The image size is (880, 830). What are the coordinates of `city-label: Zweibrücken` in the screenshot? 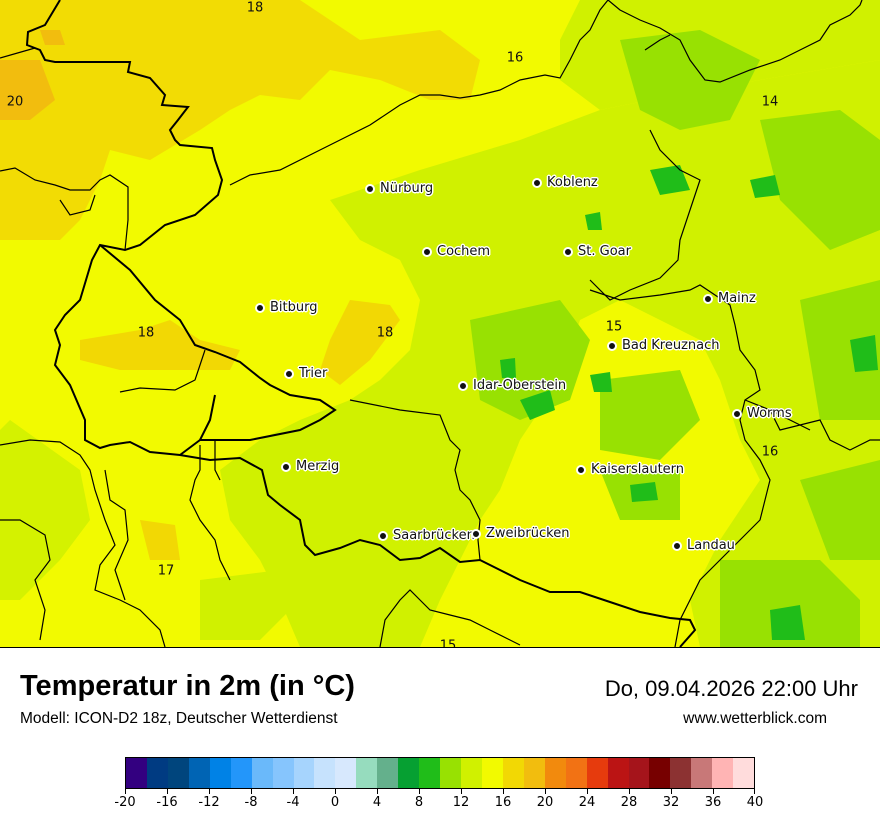 It's located at (528, 533).